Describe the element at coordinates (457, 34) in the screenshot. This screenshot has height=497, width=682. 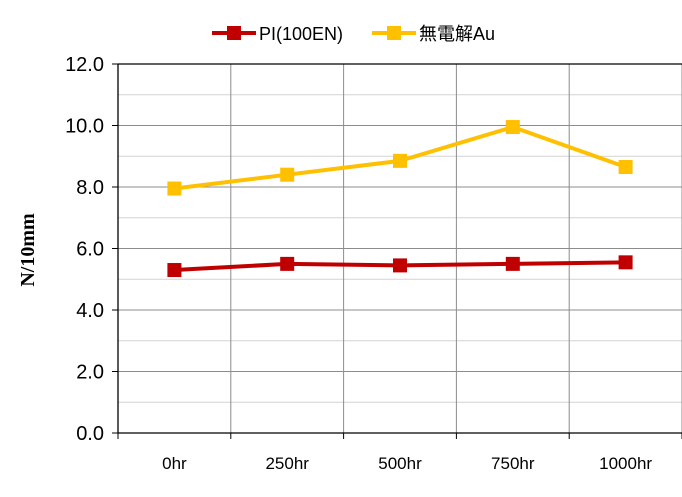
I see `legend-label: 無電解Au` at that location.